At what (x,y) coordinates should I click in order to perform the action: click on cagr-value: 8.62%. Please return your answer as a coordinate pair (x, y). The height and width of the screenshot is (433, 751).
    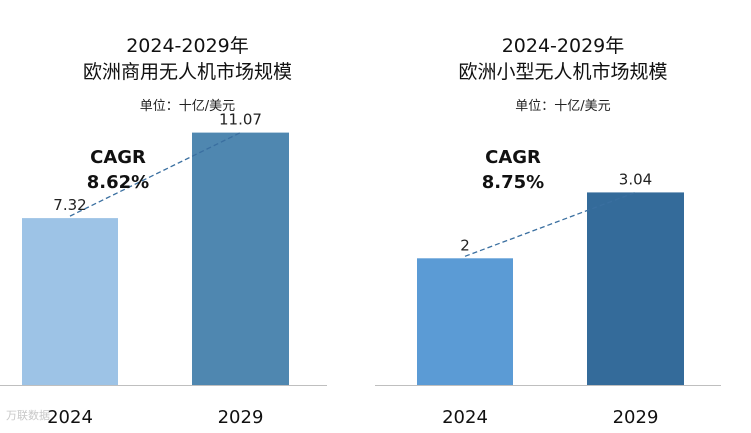
    Looking at the image, I should click on (118, 182).